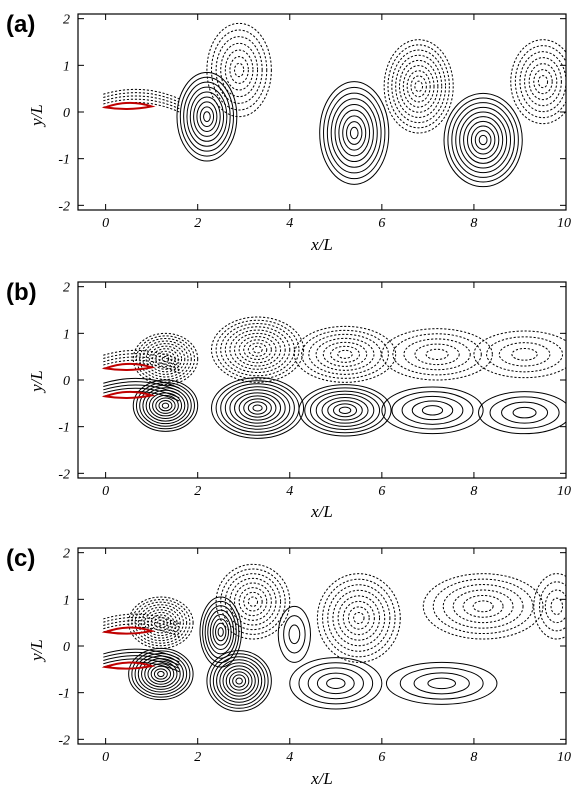 The image size is (576, 789). I want to click on foil-body, so click(140, 625).